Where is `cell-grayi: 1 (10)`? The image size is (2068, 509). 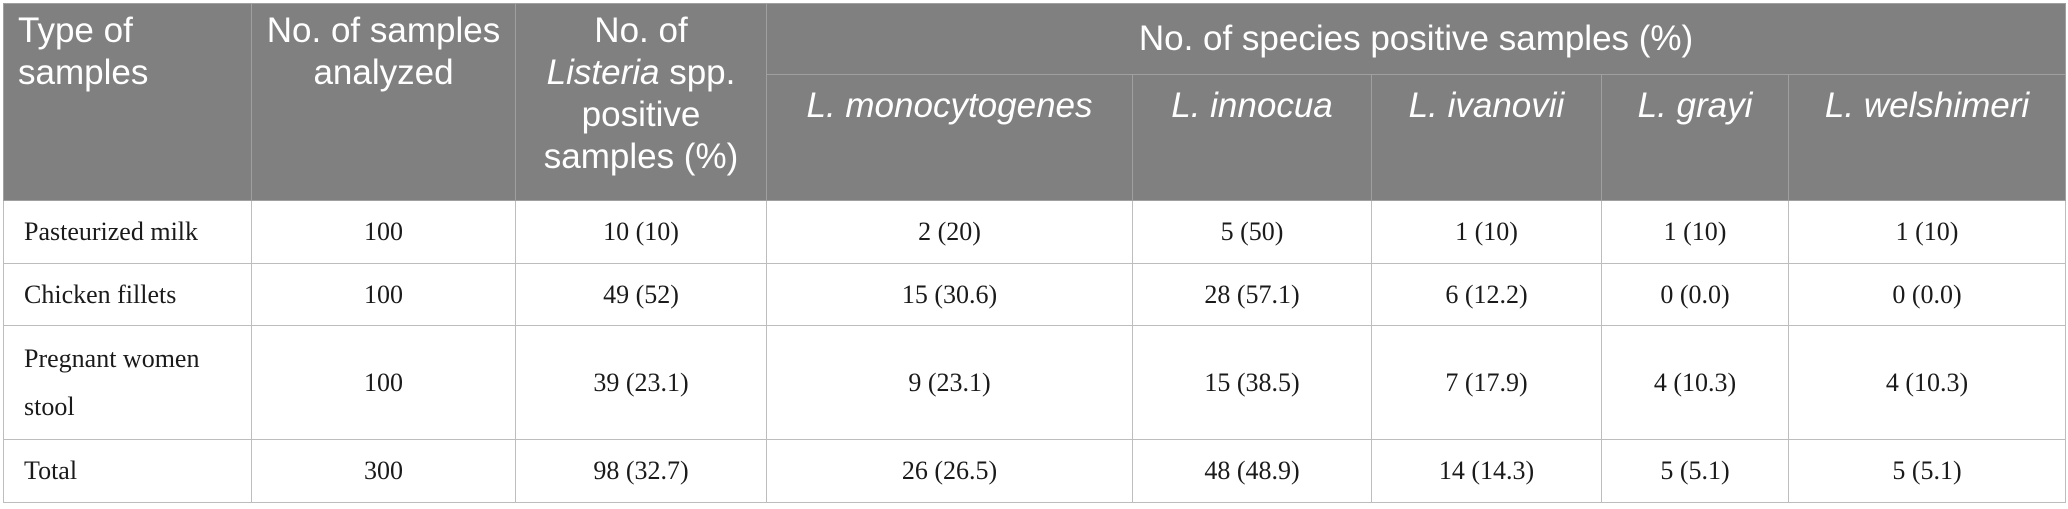 cell-grayi: 1 (10) is located at coordinates (1695, 232).